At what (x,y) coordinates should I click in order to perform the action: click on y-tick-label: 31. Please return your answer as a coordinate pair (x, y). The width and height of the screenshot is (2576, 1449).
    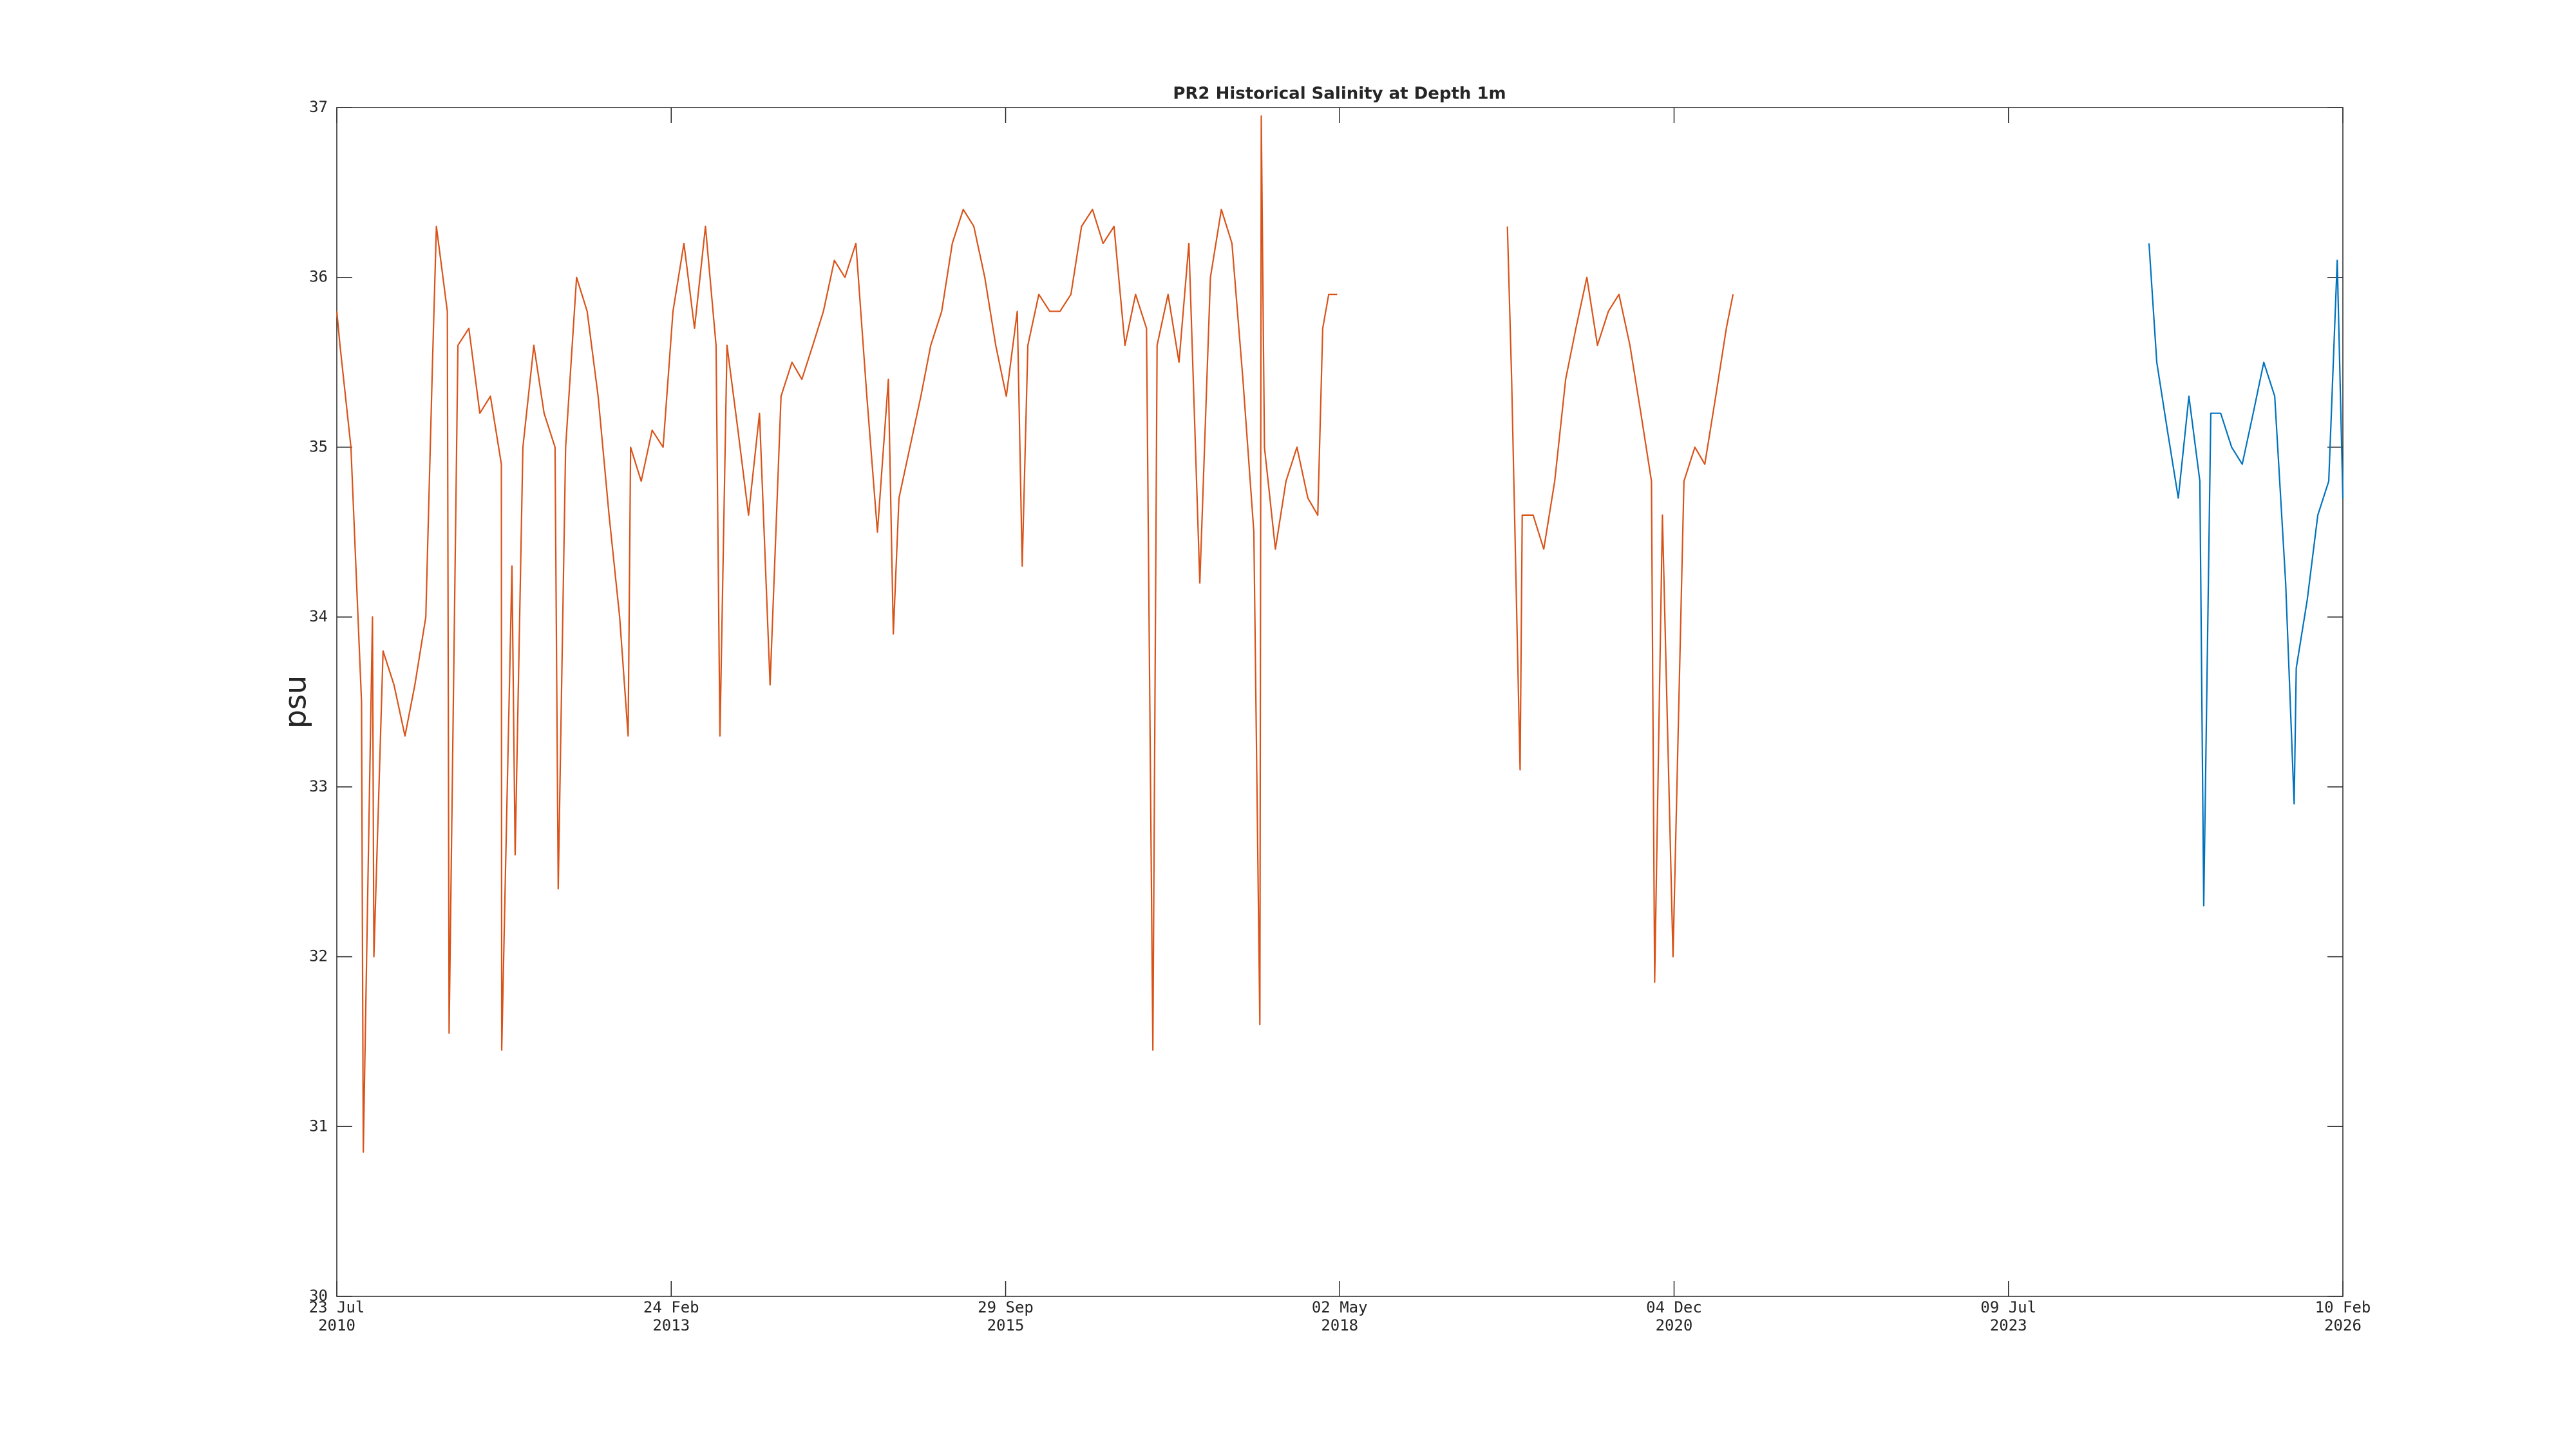
    Looking at the image, I should click on (318, 1126).